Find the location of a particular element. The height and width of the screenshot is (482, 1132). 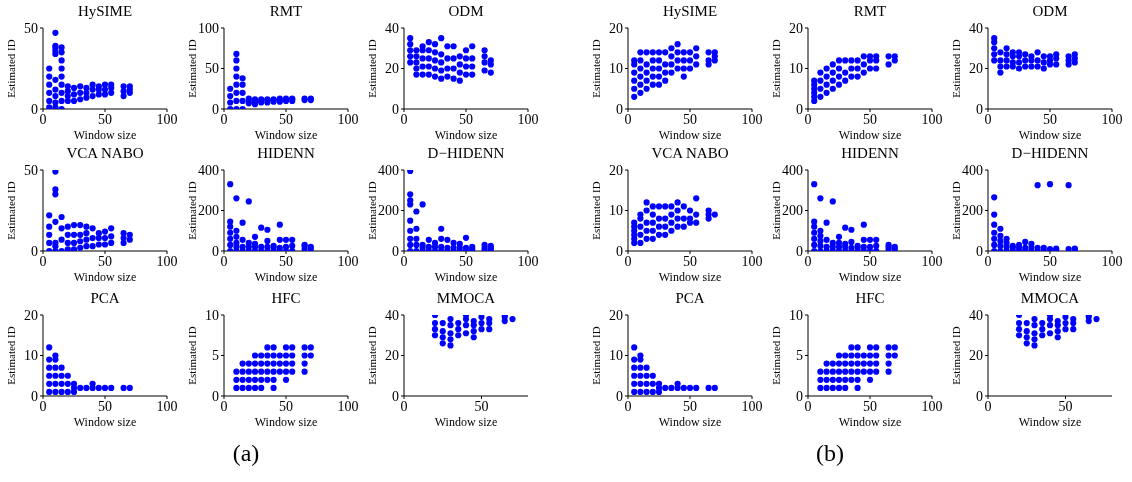

text: (b) is located at coordinates (830, 453).